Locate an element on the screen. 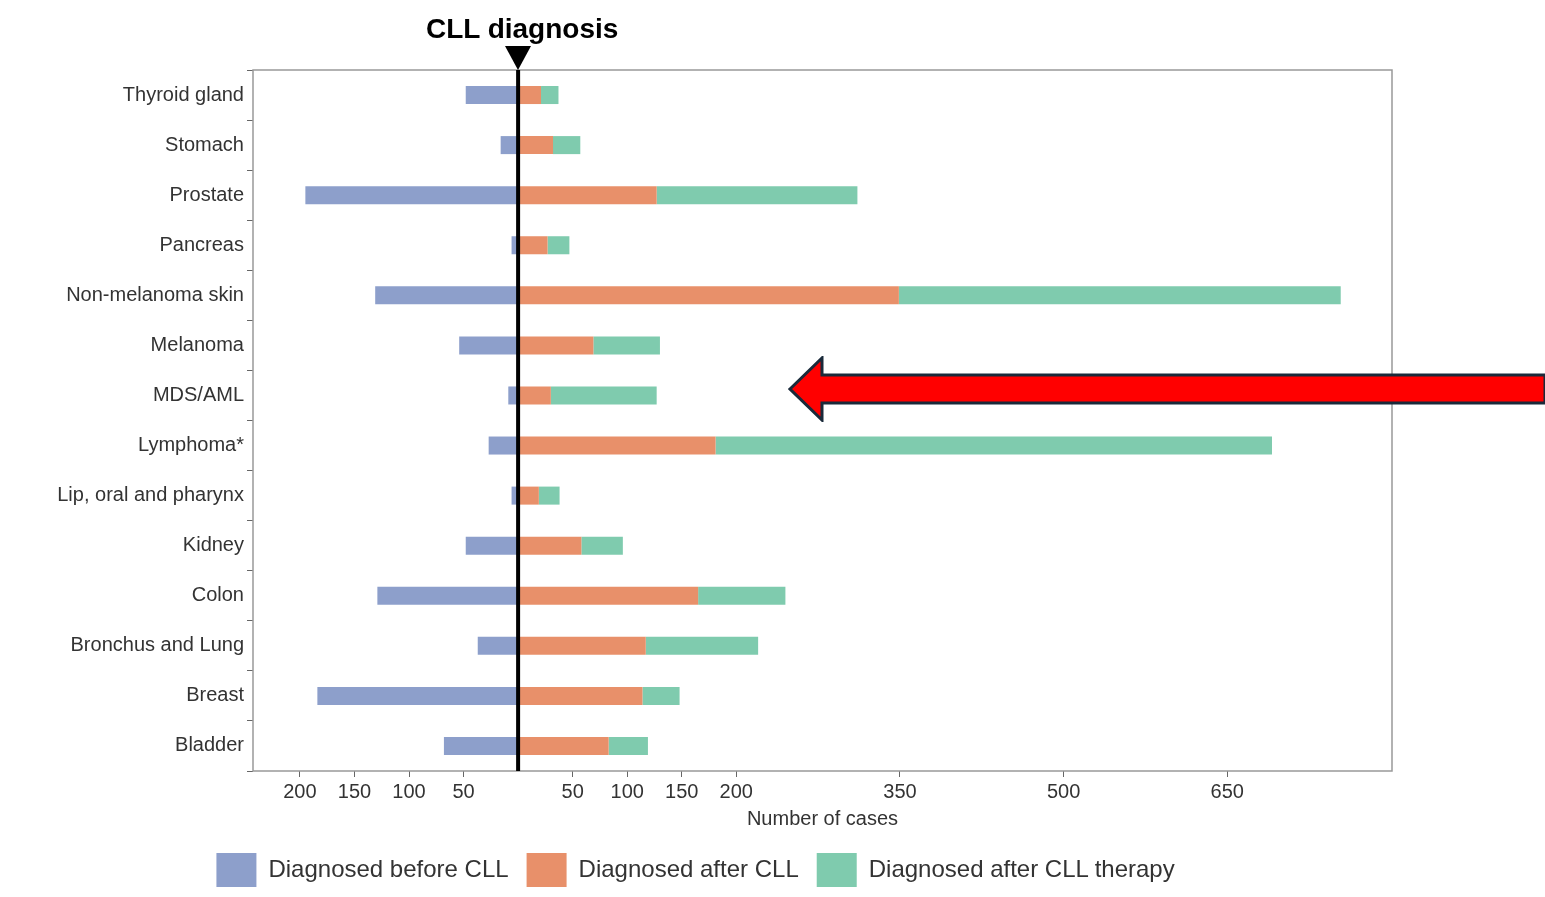 This screenshot has width=1545, height=897. x-axis-title: Number of cases is located at coordinates (822, 817).